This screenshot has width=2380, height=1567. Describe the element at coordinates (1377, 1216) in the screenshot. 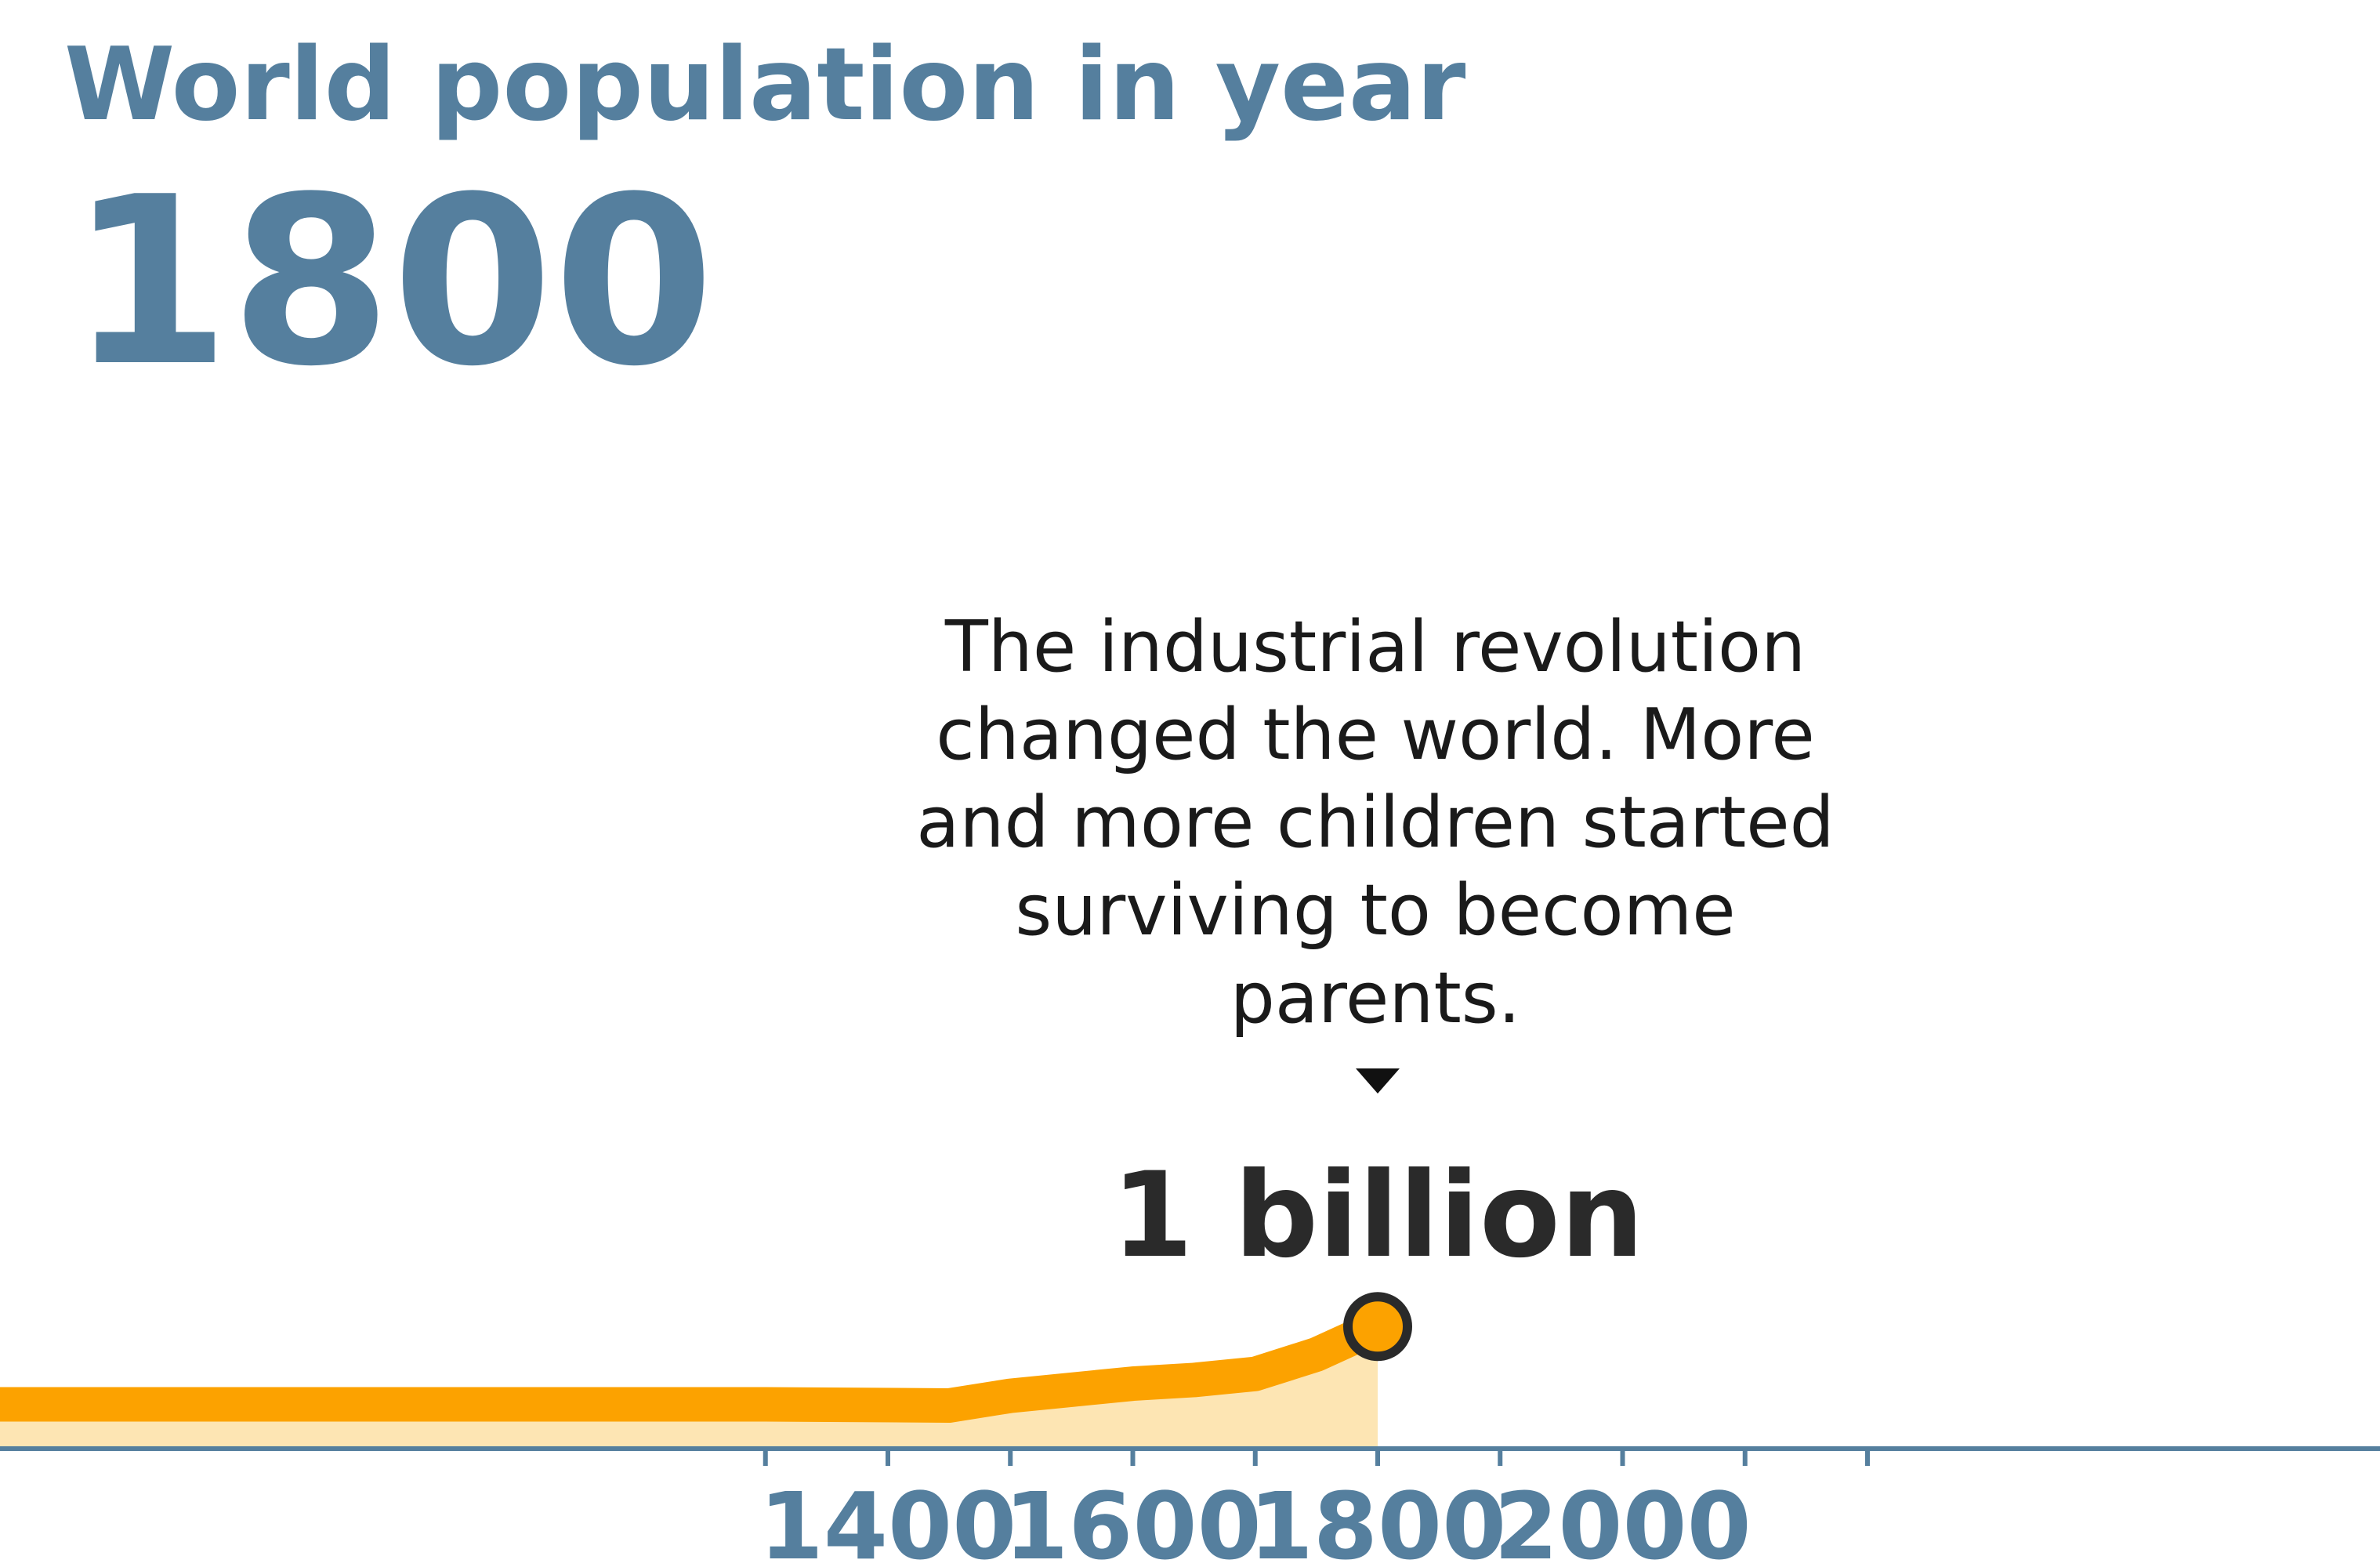

I see `population-value-label: 1 billion` at that location.